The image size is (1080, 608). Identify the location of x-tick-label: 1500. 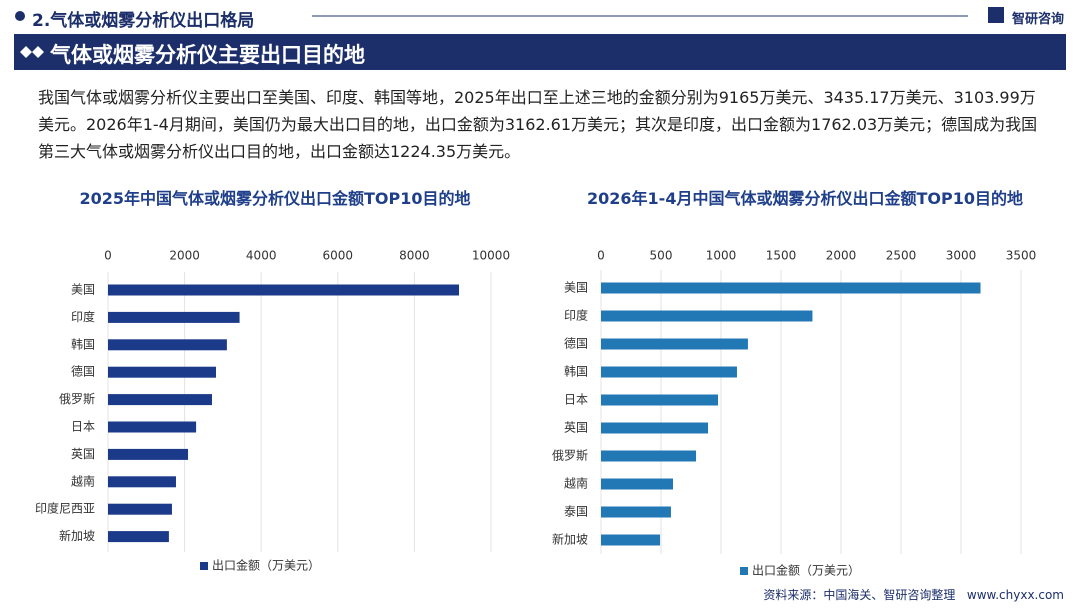
(781, 256).